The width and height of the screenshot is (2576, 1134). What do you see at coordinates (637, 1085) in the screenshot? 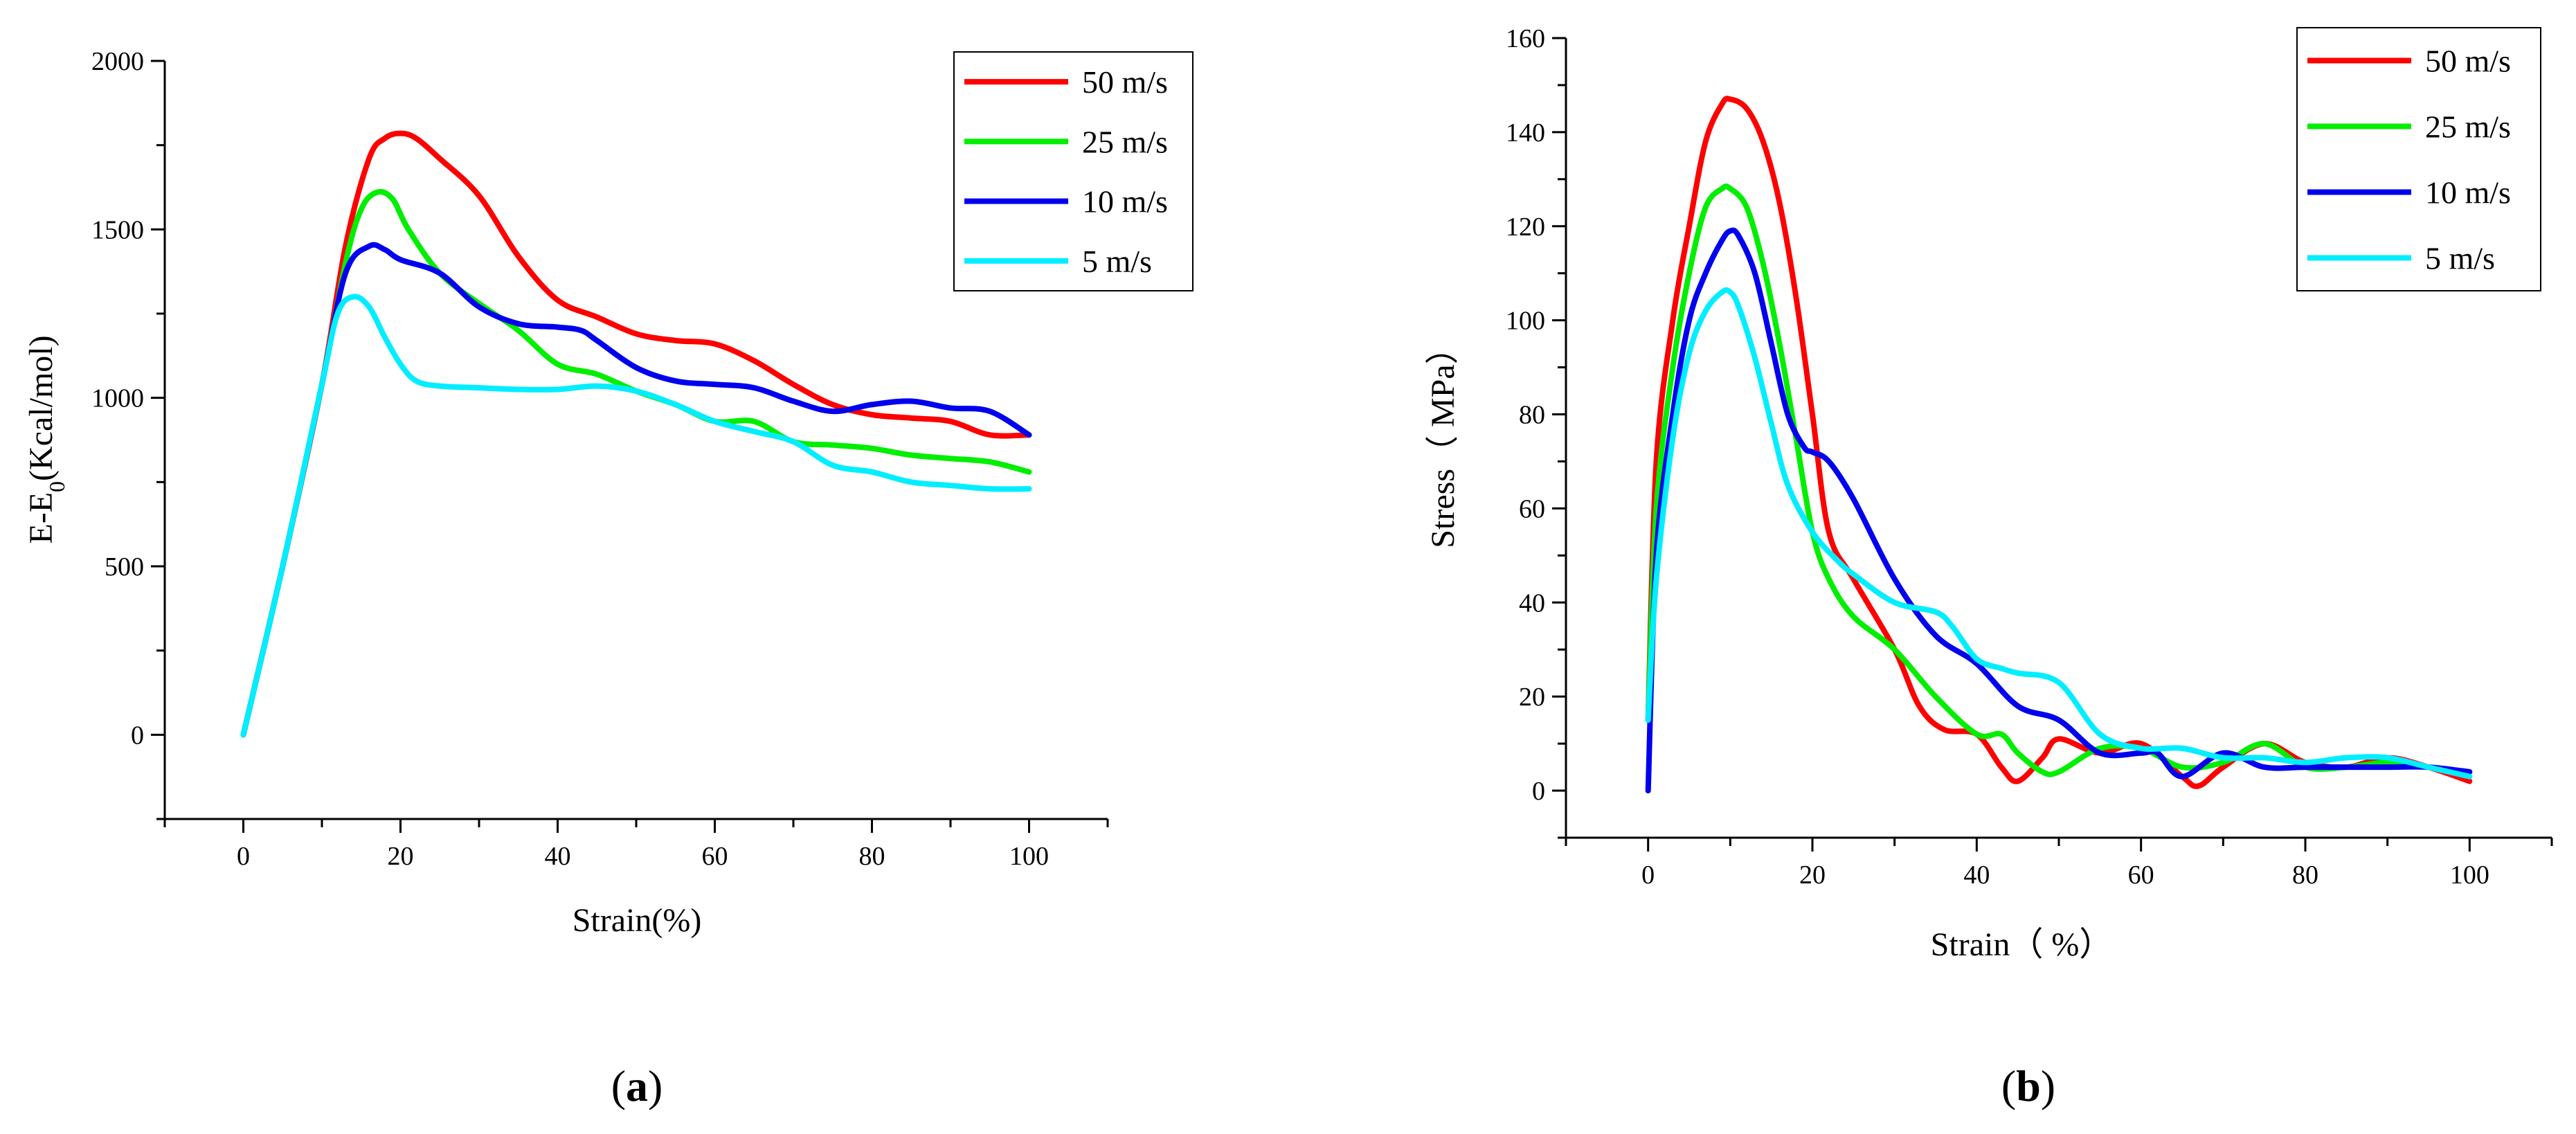
I see `panel-label: (a)` at bounding box center [637, 1085].